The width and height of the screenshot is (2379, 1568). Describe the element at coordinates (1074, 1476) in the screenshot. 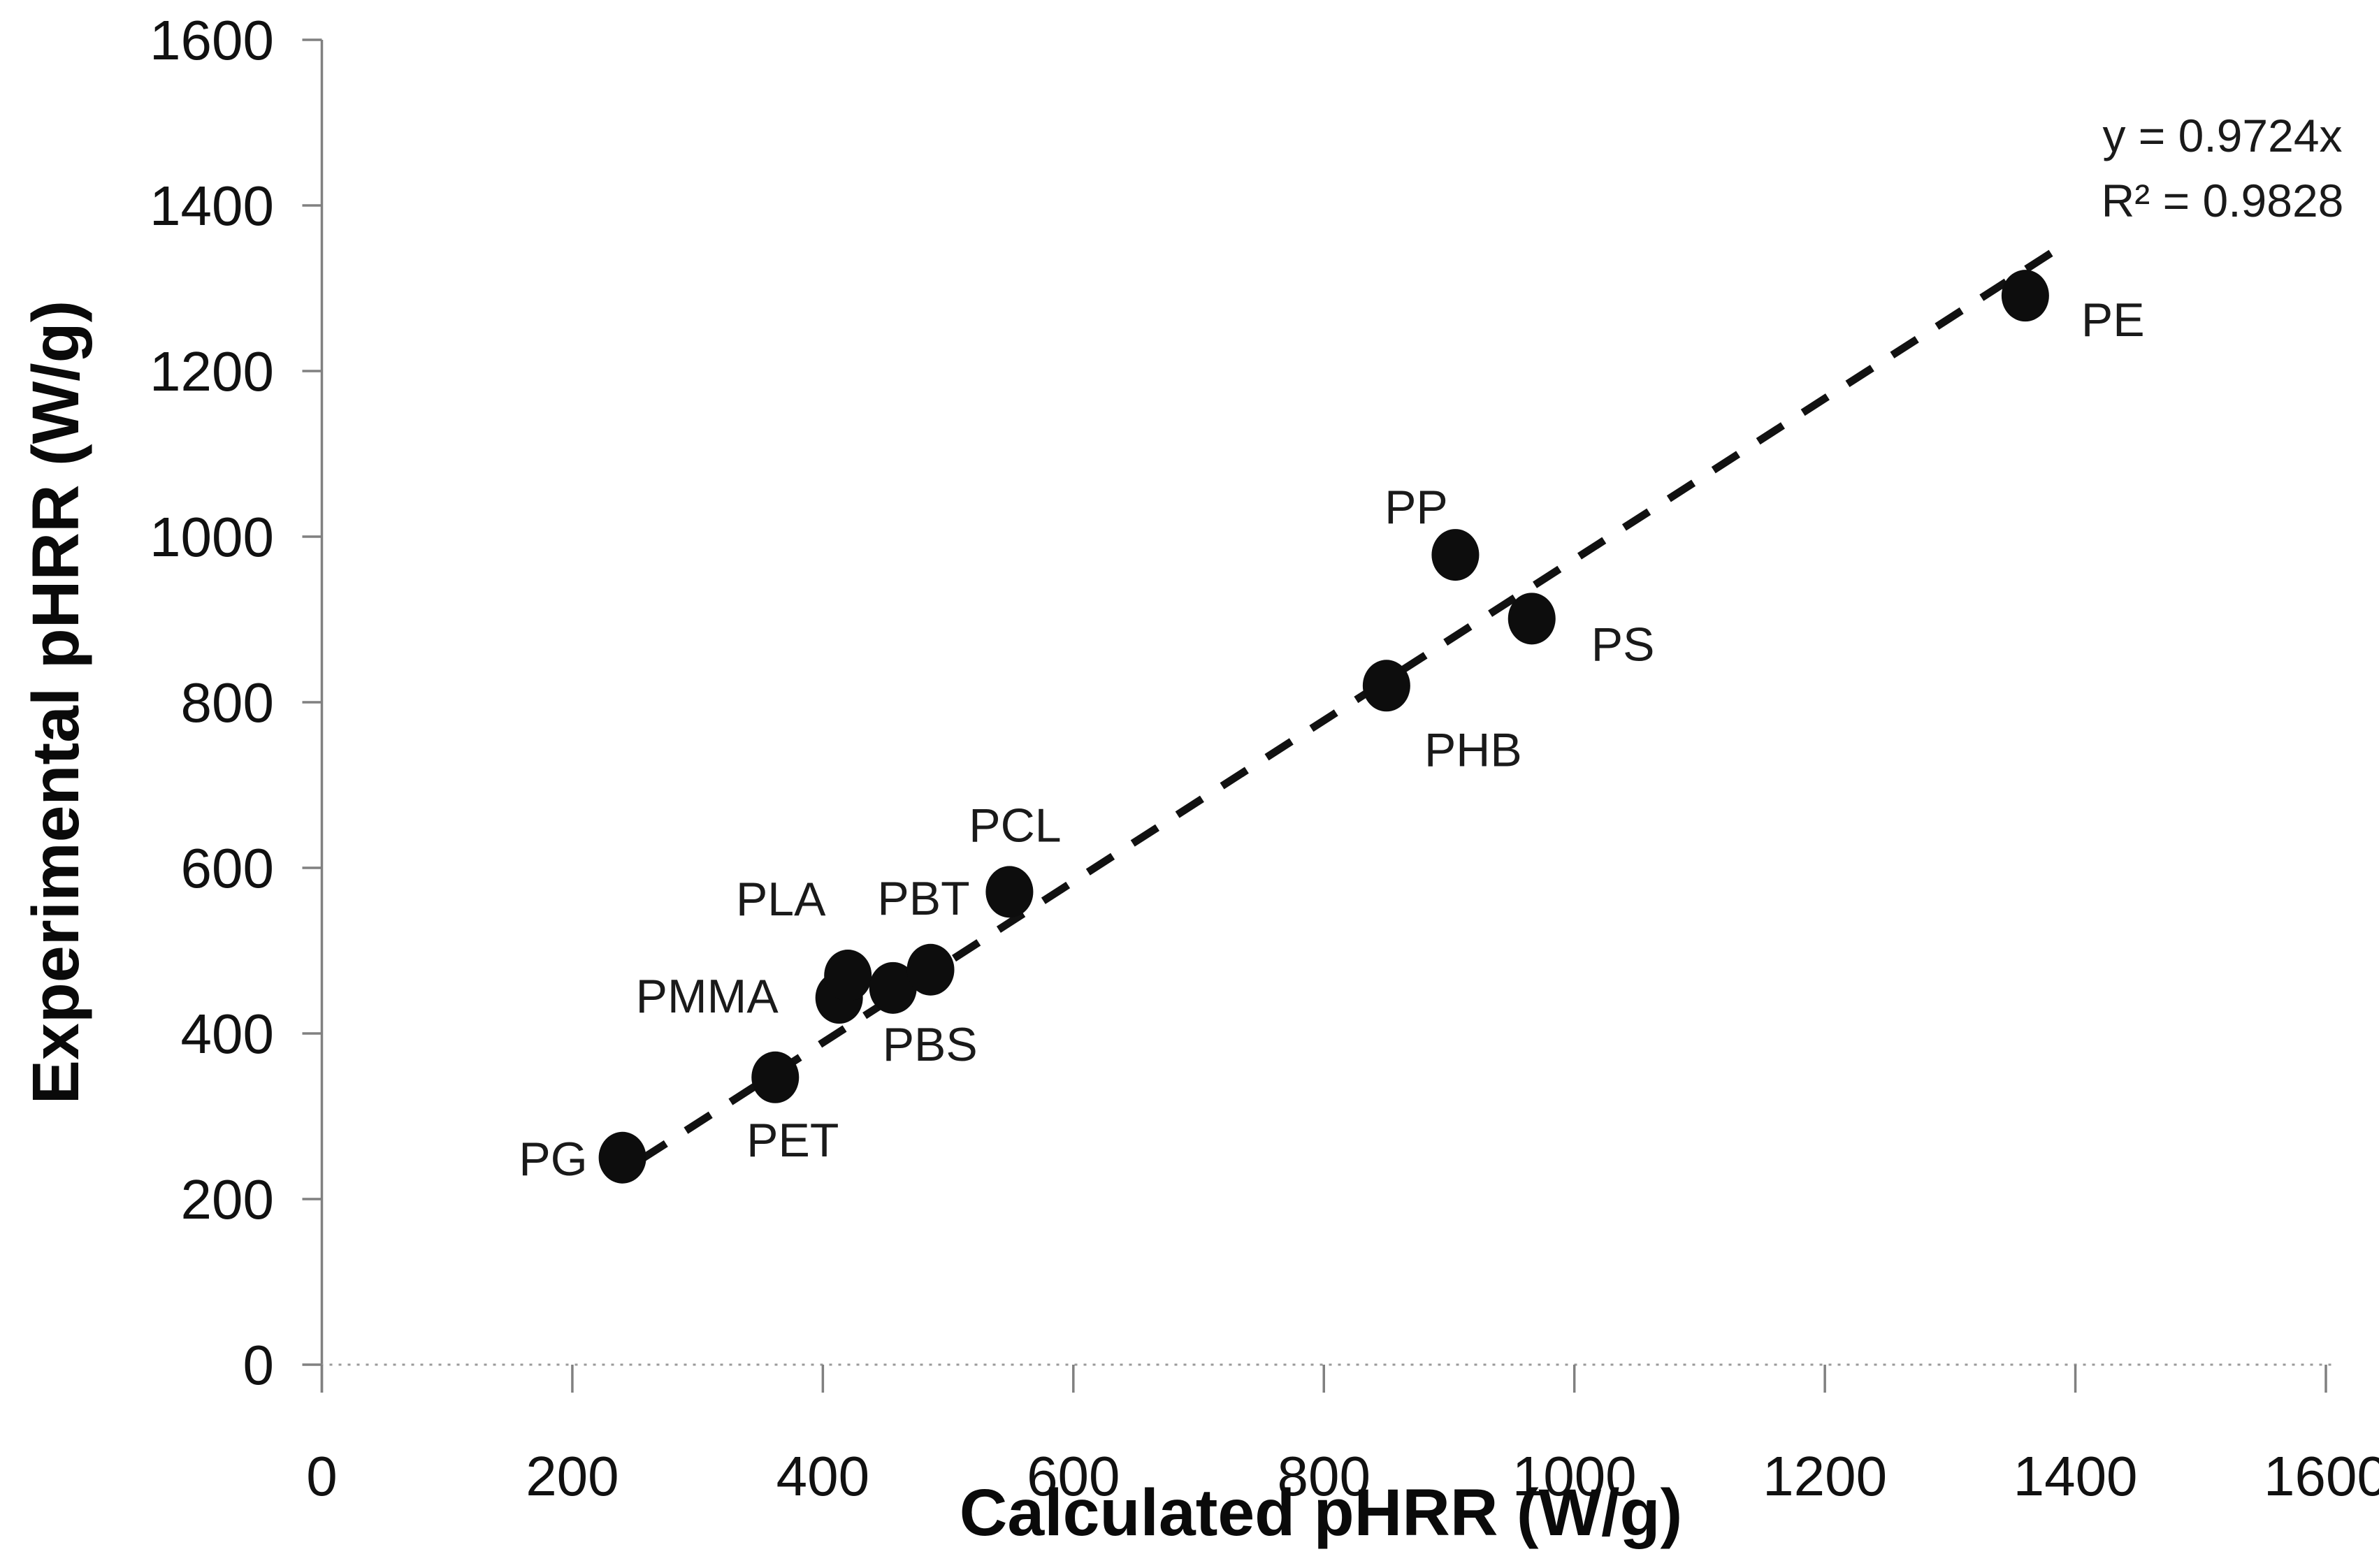

I see `x-axis-tick-label: 600` at that location.